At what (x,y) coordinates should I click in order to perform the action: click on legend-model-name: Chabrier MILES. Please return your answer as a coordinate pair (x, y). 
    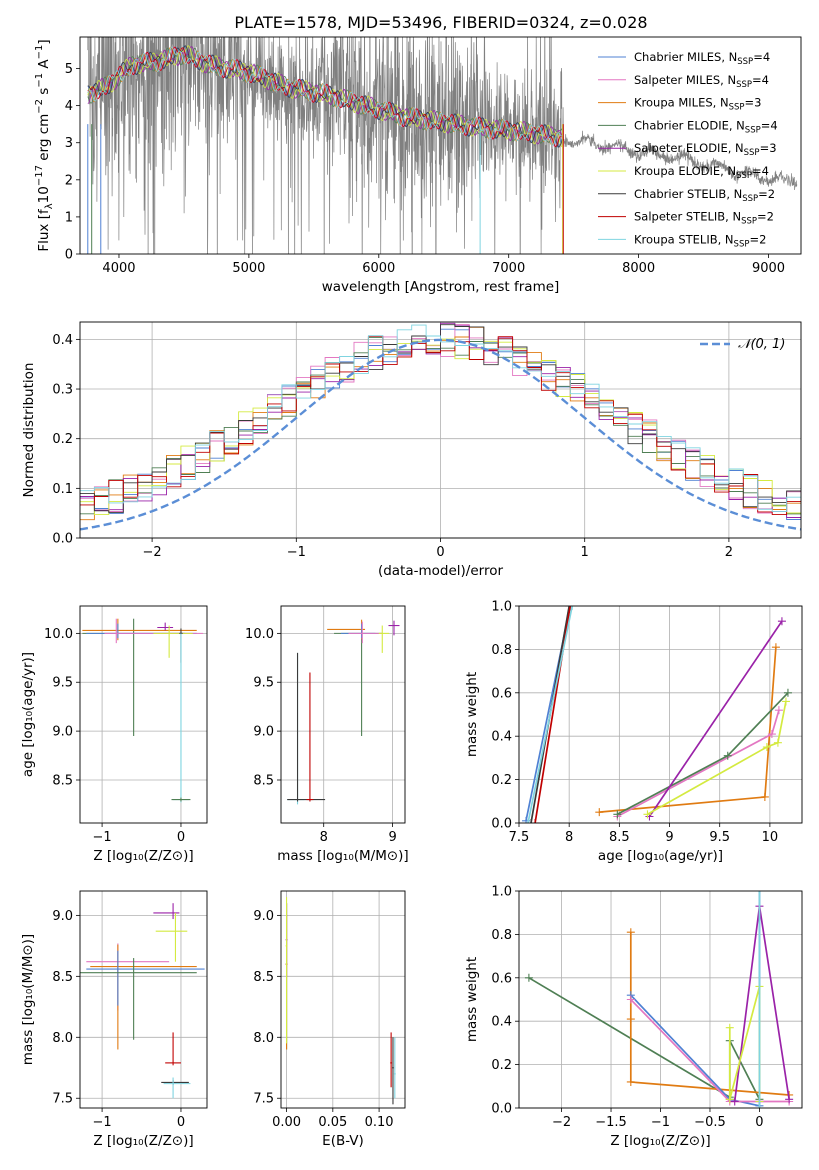
    Looking at the image, I should click on (677, 57).